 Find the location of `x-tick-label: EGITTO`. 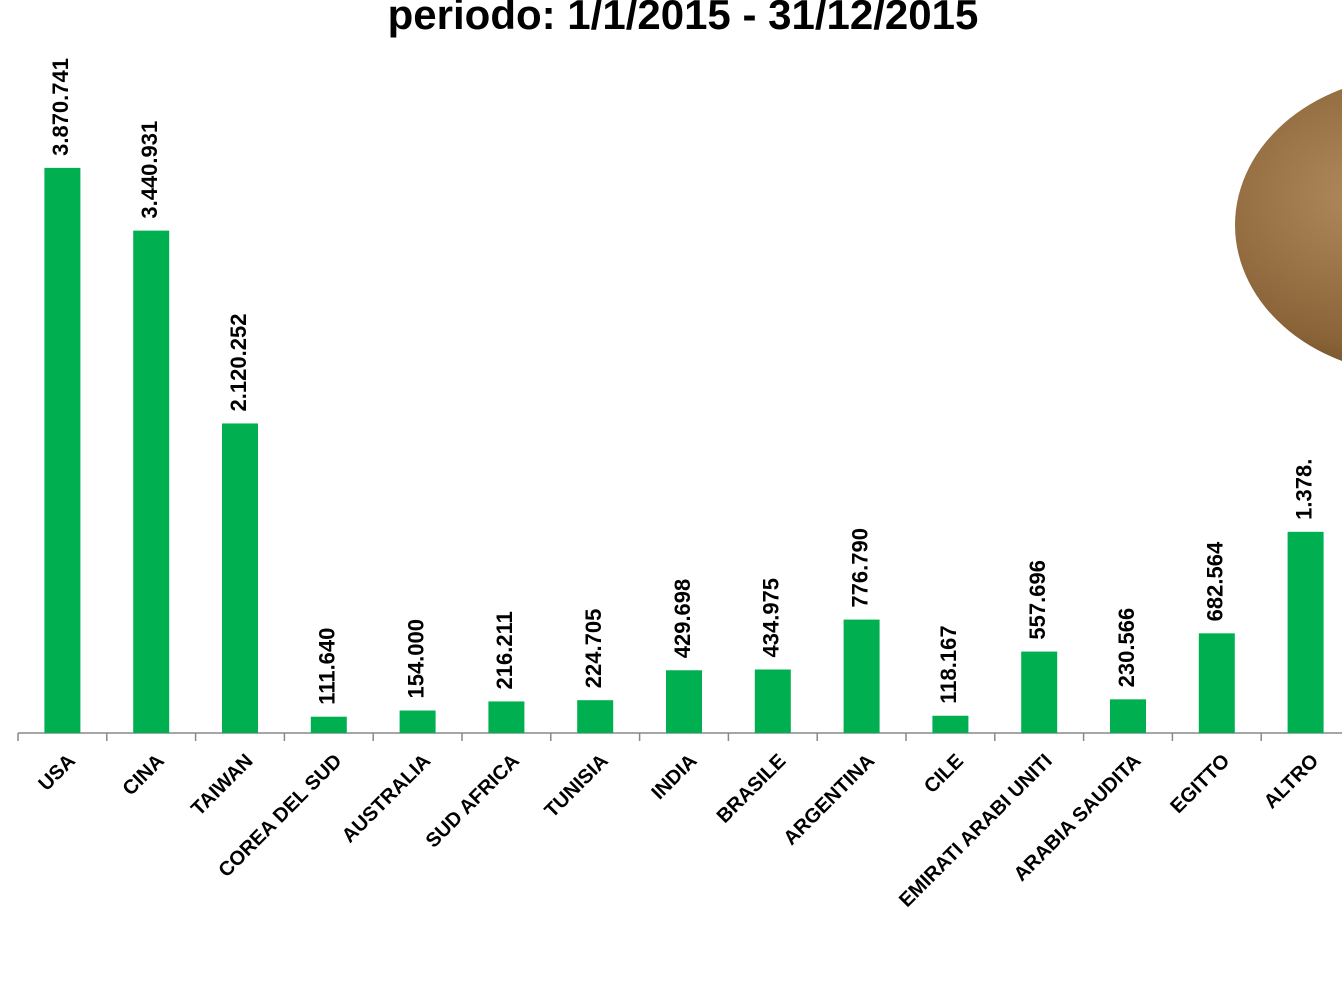

x-tick-label: EGITTO is located at coordinates (1200, 784).